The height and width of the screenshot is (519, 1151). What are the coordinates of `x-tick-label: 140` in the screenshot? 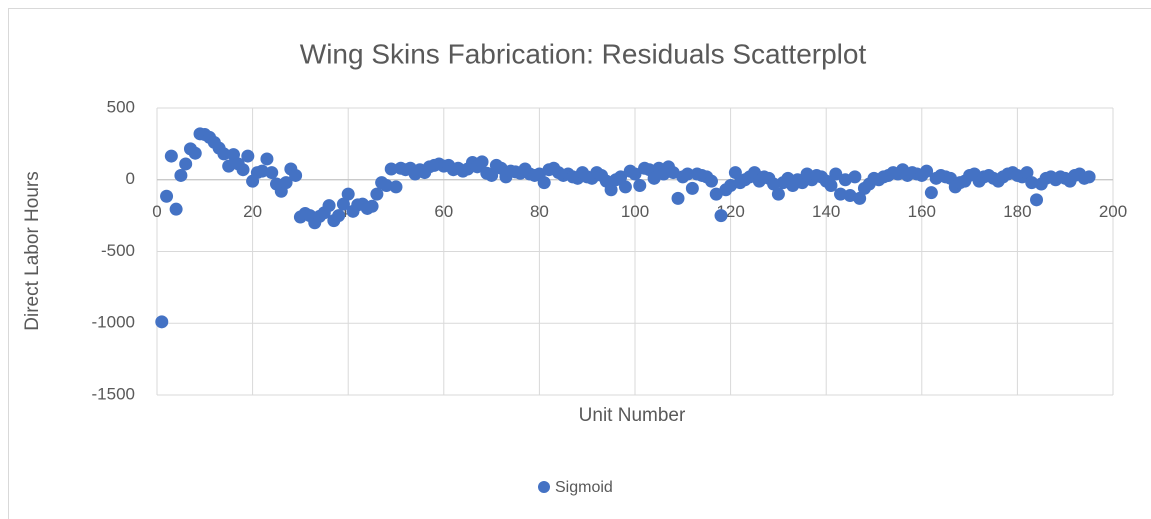 It's located at (826, 211).